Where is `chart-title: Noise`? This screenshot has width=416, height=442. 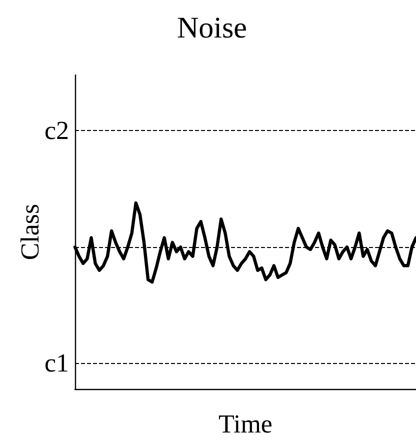 chart-title: Noise is located at coordinates (212, 28).